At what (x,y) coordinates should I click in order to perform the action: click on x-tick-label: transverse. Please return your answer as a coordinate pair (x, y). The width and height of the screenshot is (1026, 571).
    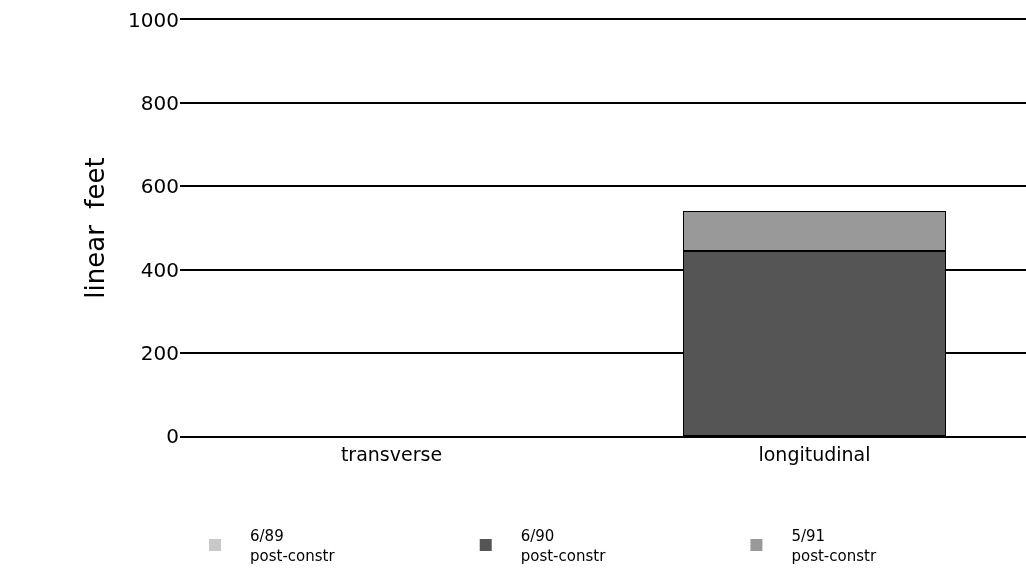
    Looking at the image, I should click on (391, 453).